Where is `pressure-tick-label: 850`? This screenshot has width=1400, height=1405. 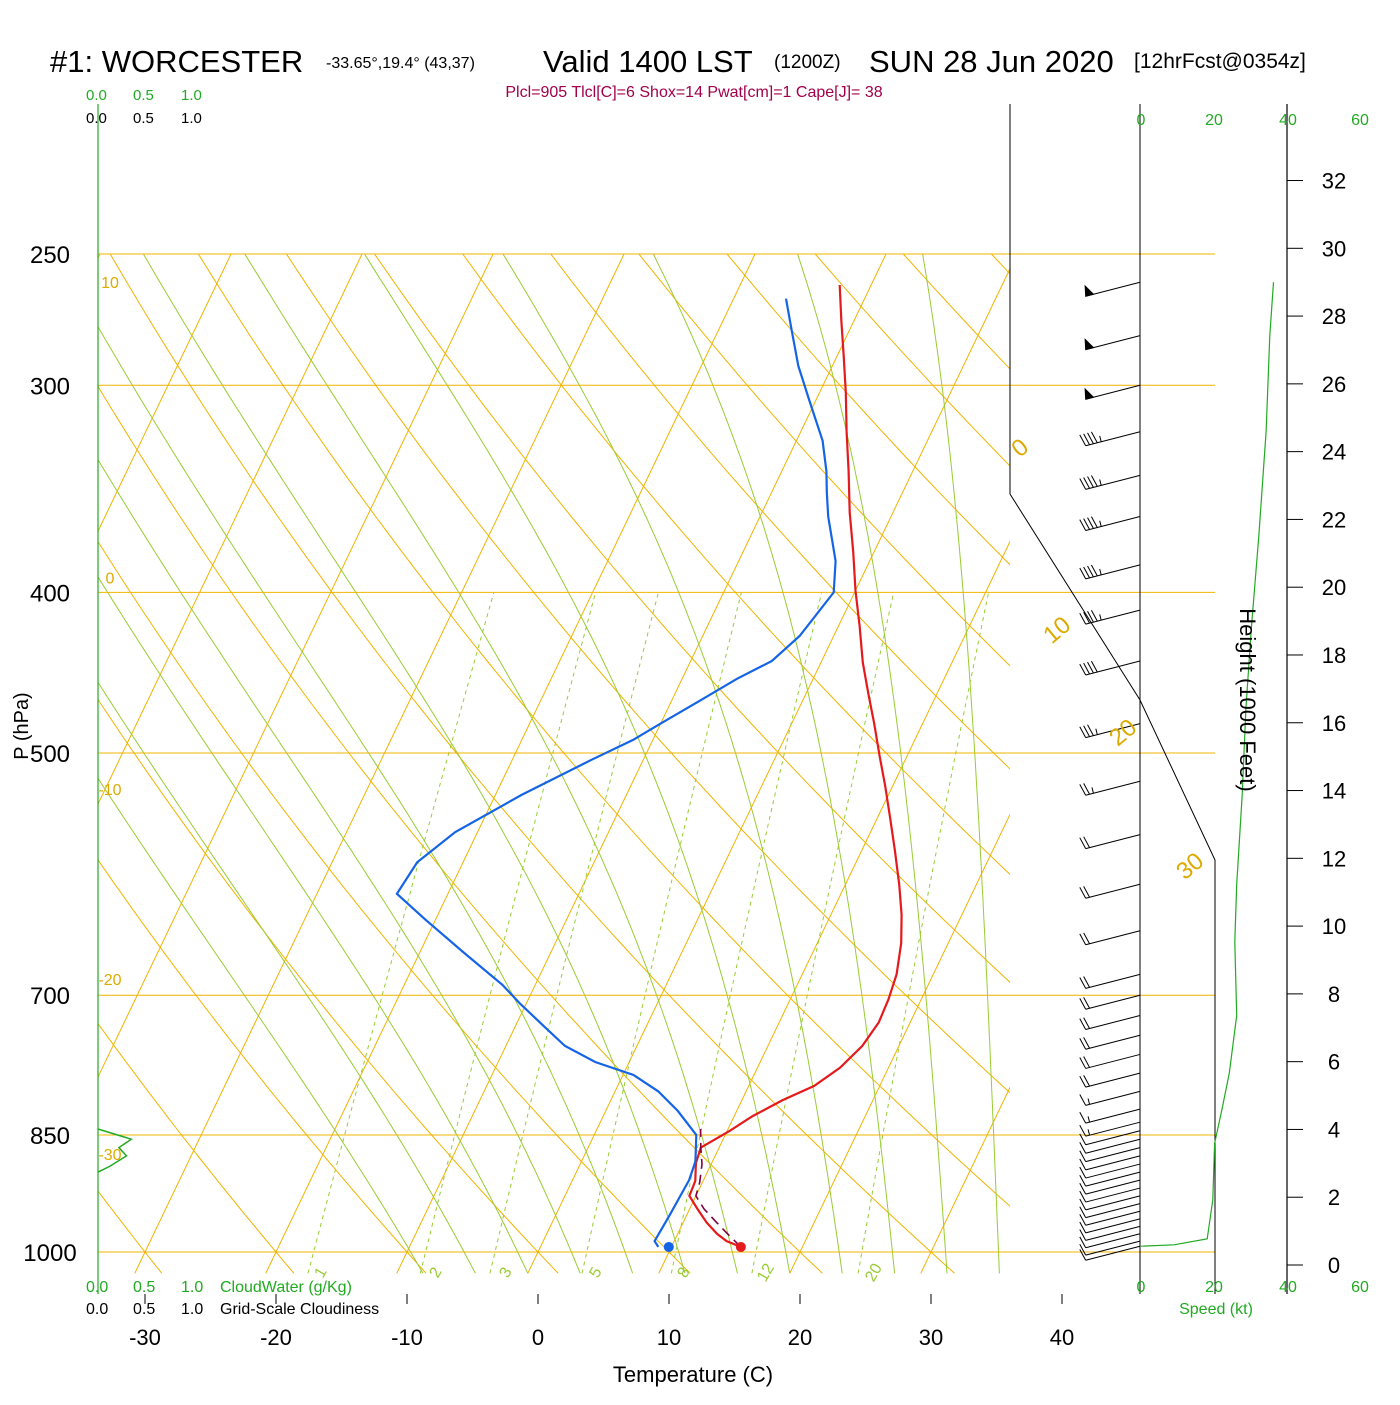 pressure-tick-label: 850 is located at coordinates (50, 1136).